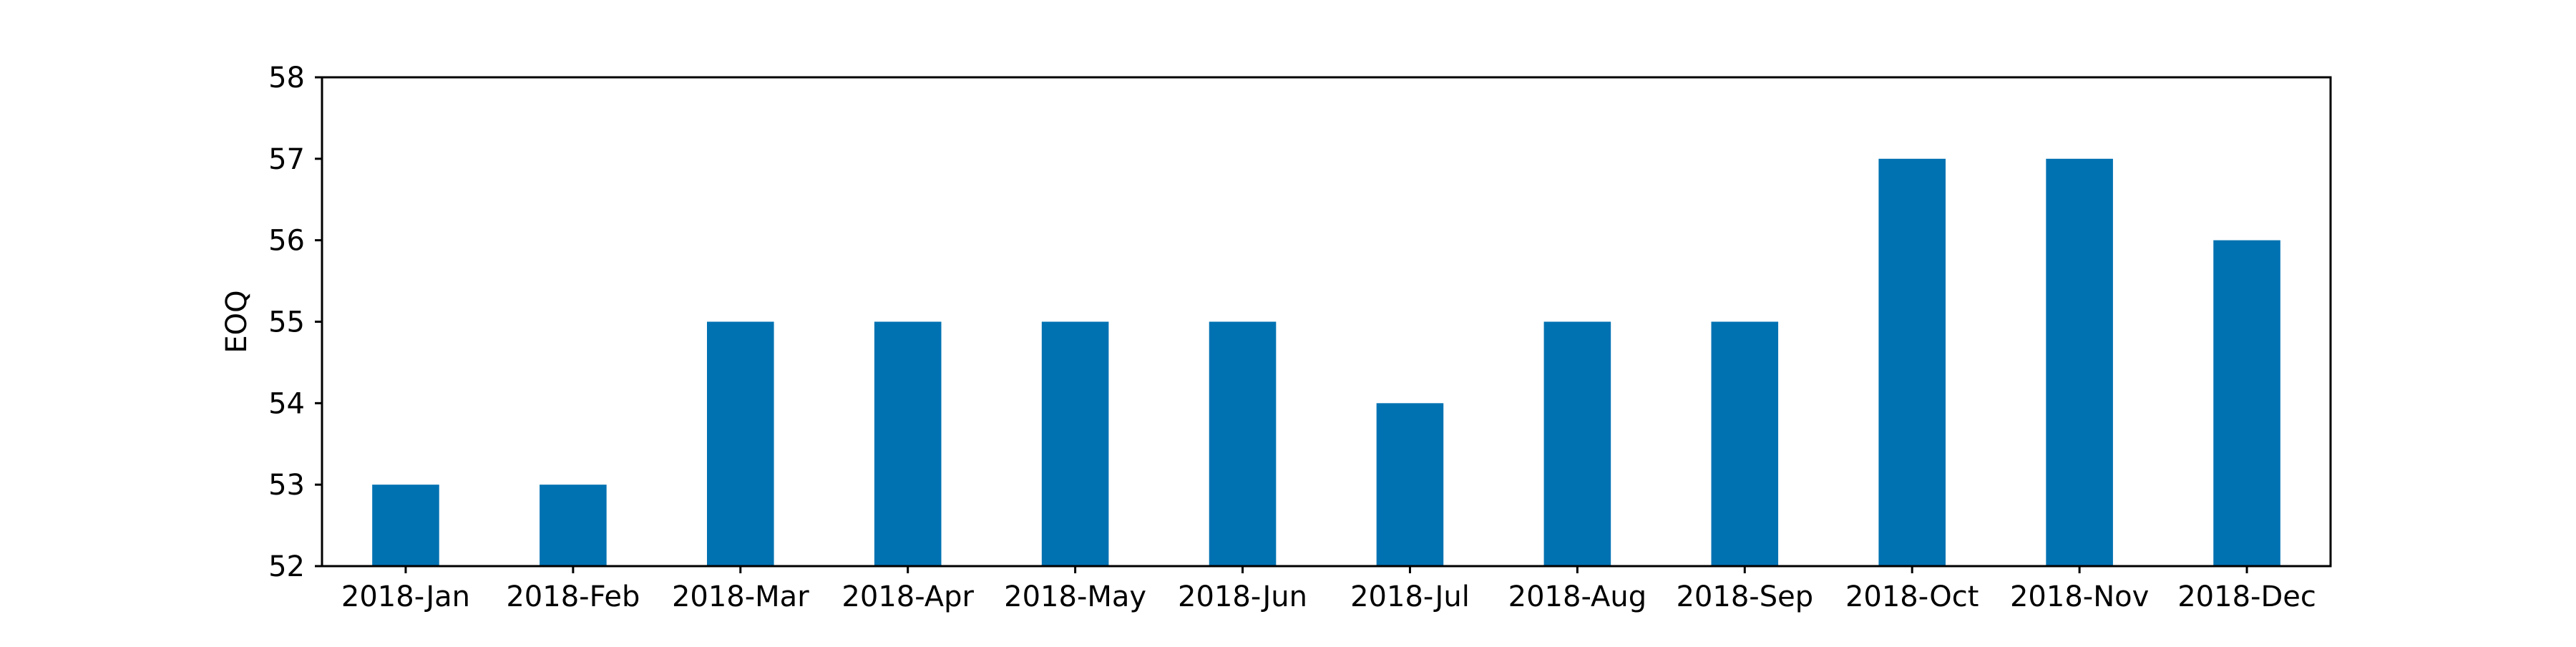 Image resolution: width=2576 pixels, height=647 pixels. Describe the element at coordinates (1075, 596) in the screenshot. I see `x-tick-label: 2018-May` at that location.